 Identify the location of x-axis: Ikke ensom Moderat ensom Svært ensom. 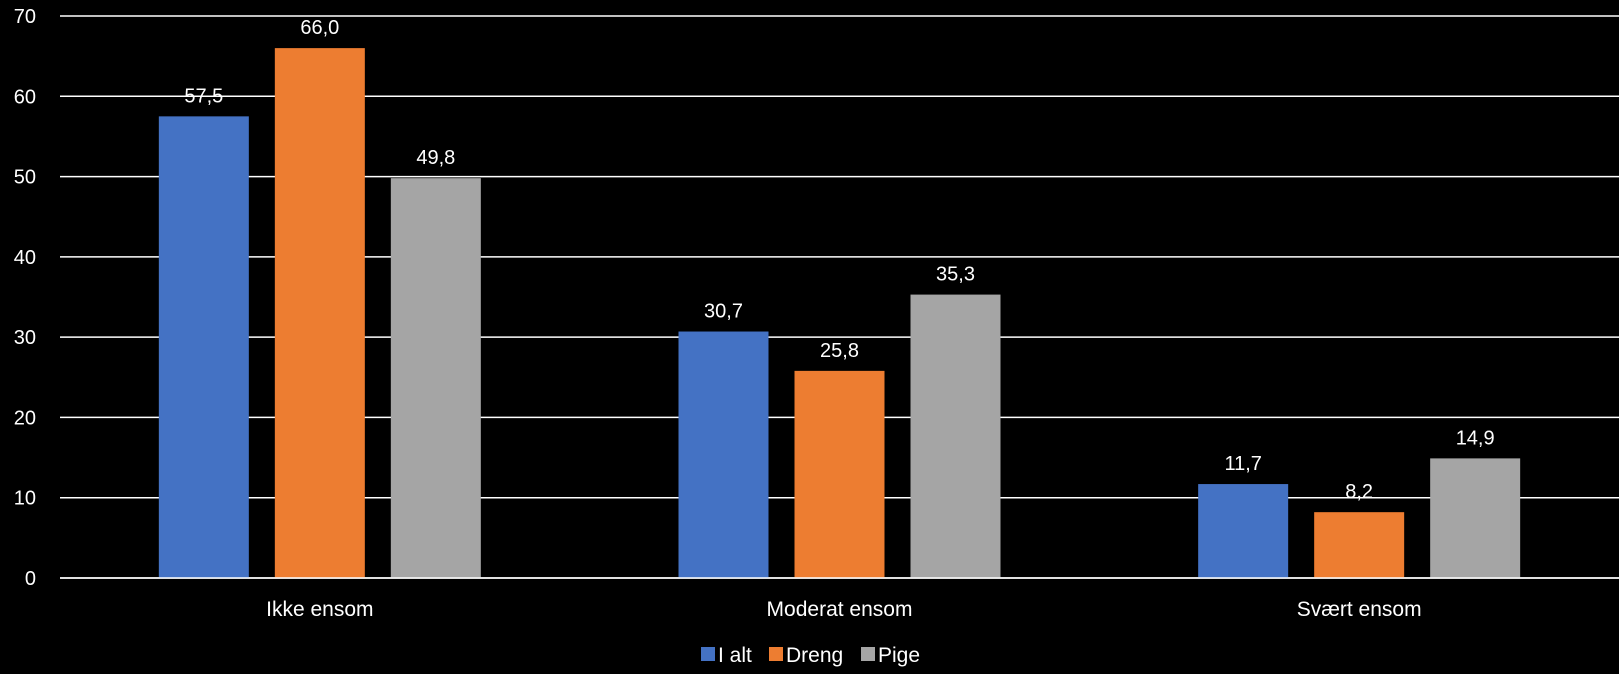
(839, 599).